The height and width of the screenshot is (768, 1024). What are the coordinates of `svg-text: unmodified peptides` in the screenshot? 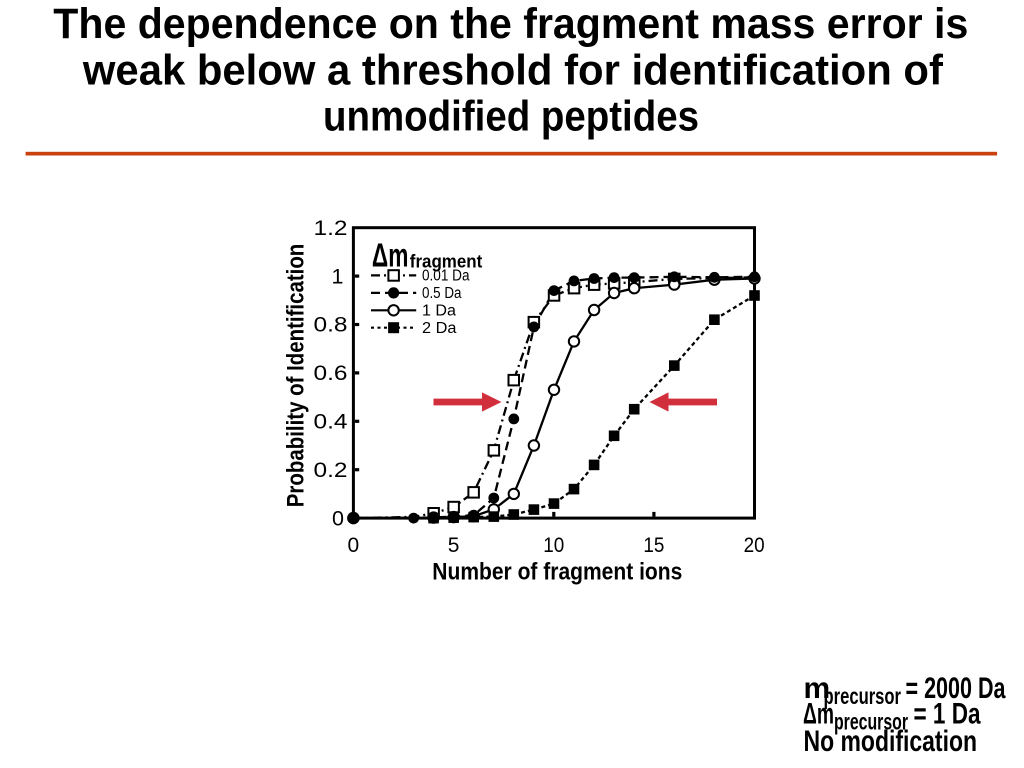 It's located at (511, 116).